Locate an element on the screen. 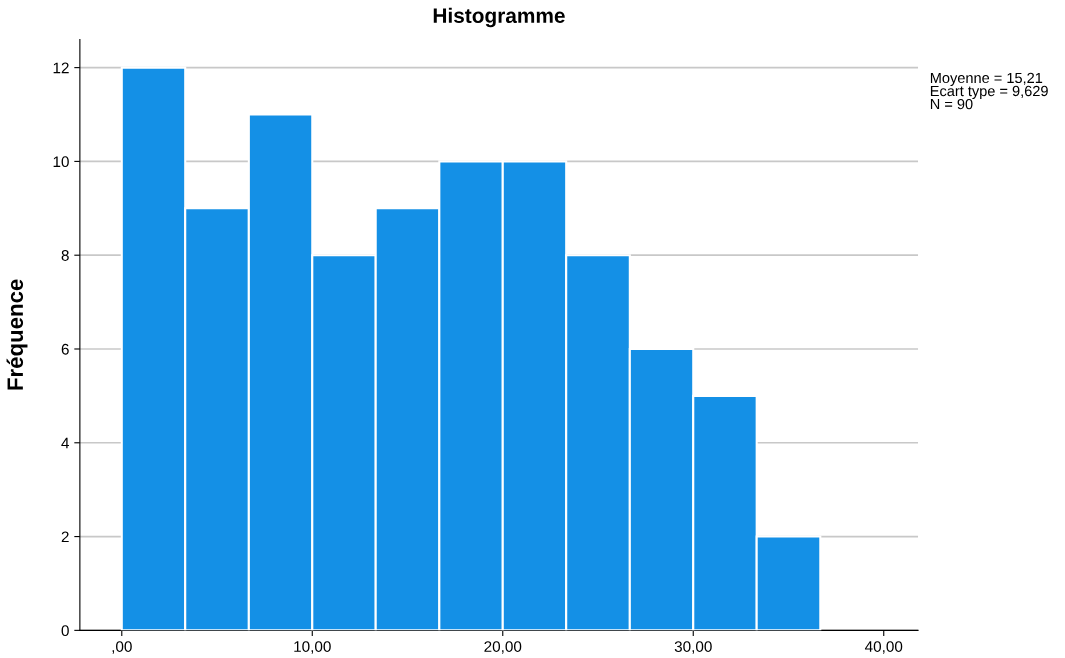 Image resolution: width=1065 pixels, height=658 pixels. y-tick-label: 10 is located at coordinates (61, 162).